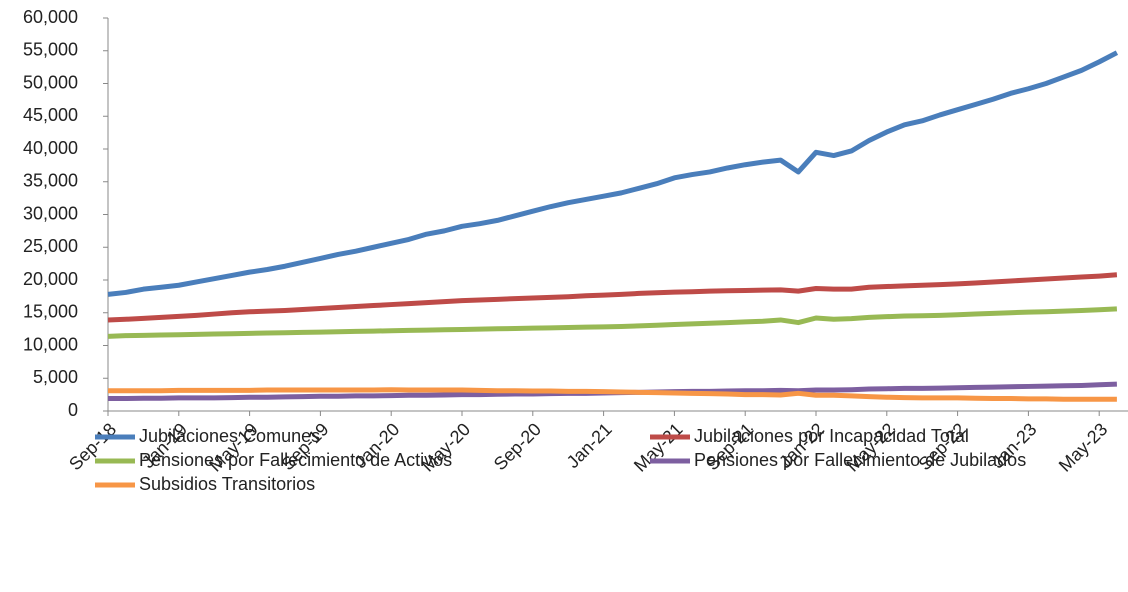 The width and height of the screenshot is (1128, 592). Describe the element at coordinates (73, 410) in the screenshot. I see `y-tick-label: 0` at that location.